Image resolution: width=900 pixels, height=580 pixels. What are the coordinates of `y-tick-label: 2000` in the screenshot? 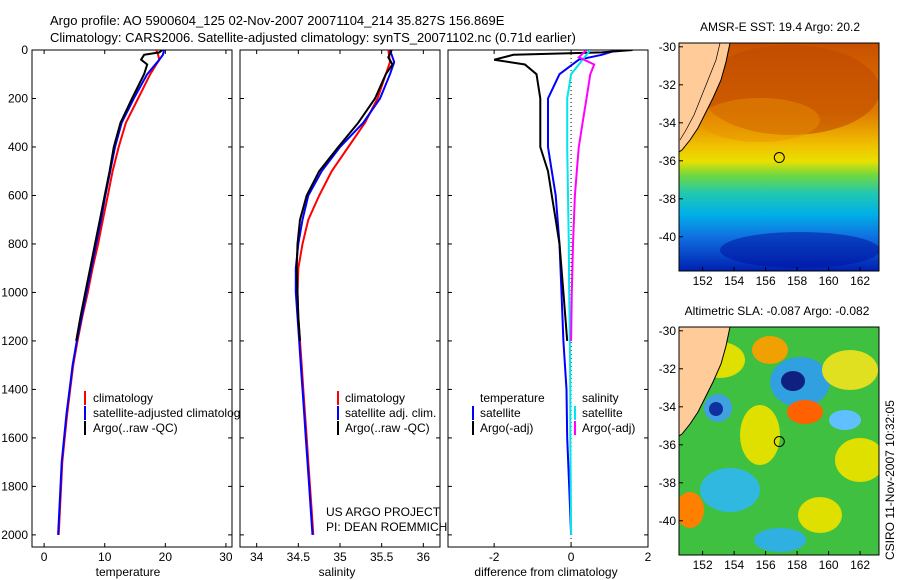 It's located at (14, 535).